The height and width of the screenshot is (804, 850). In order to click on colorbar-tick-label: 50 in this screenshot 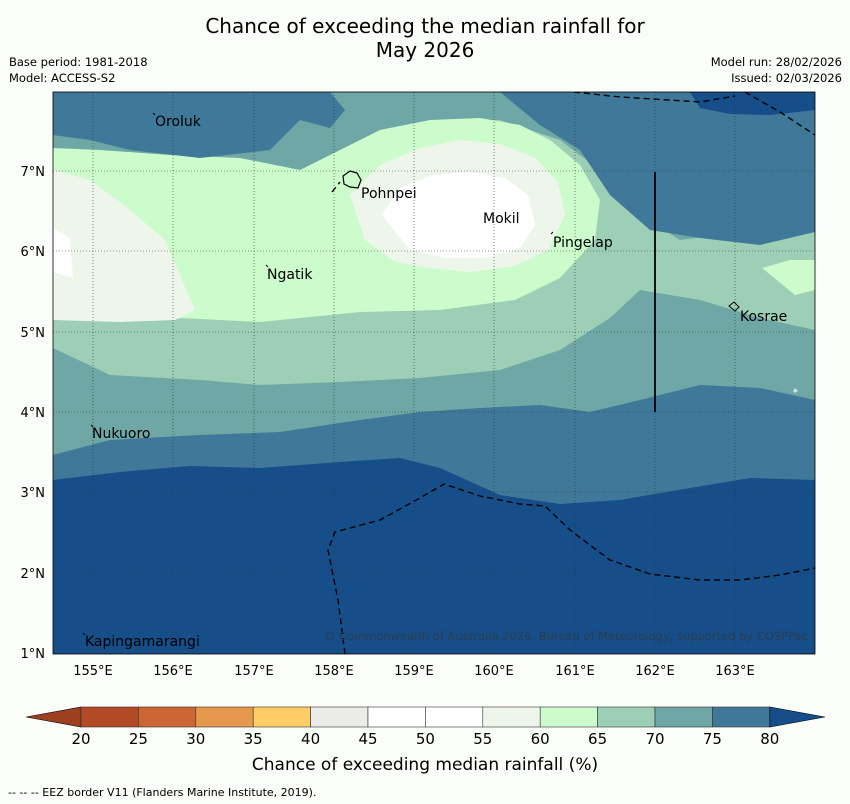, I will do `click(425, 739)`.